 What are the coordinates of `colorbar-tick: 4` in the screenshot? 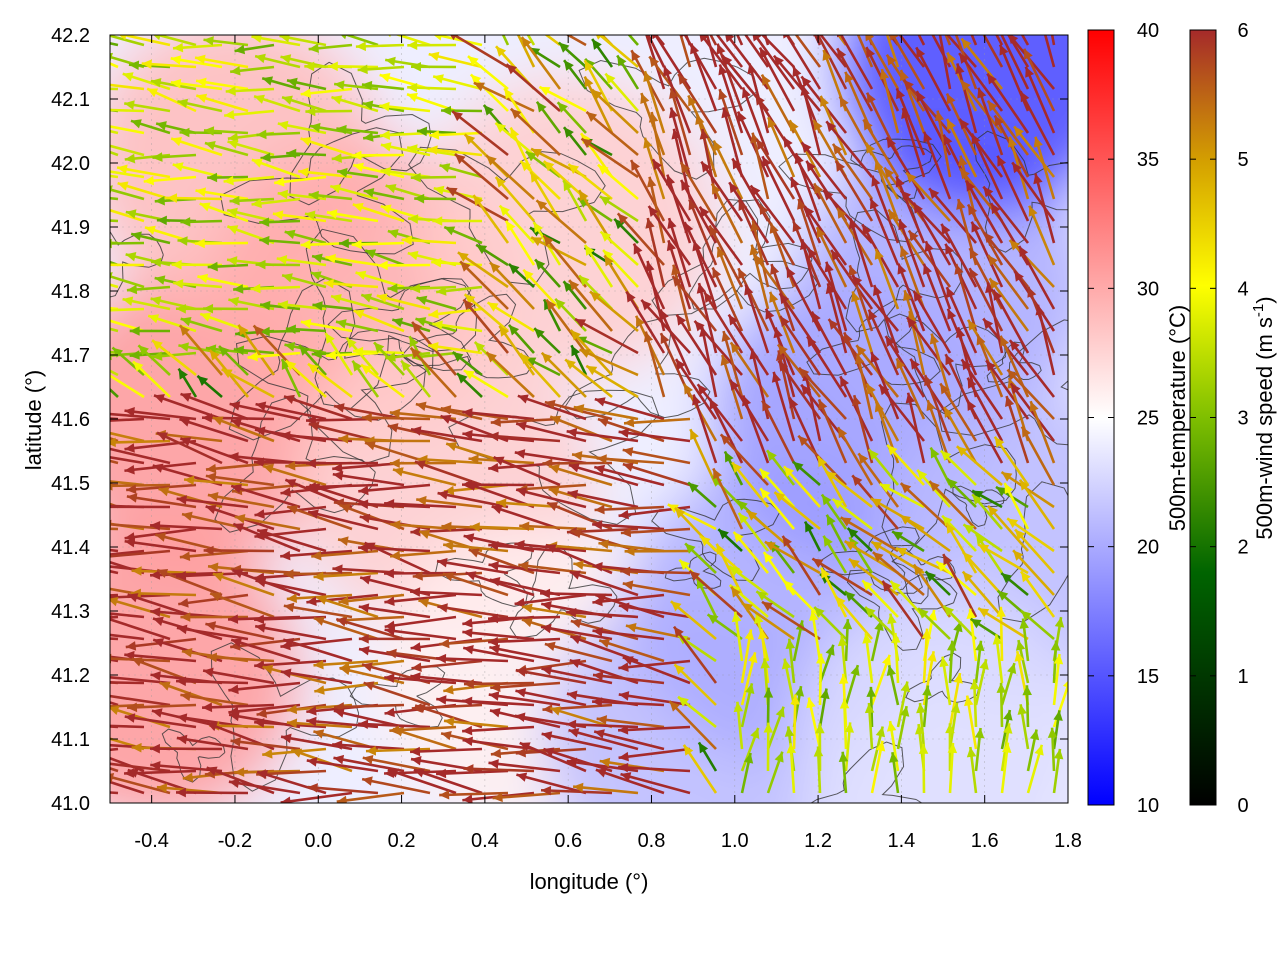 It's located at (1219, 289).